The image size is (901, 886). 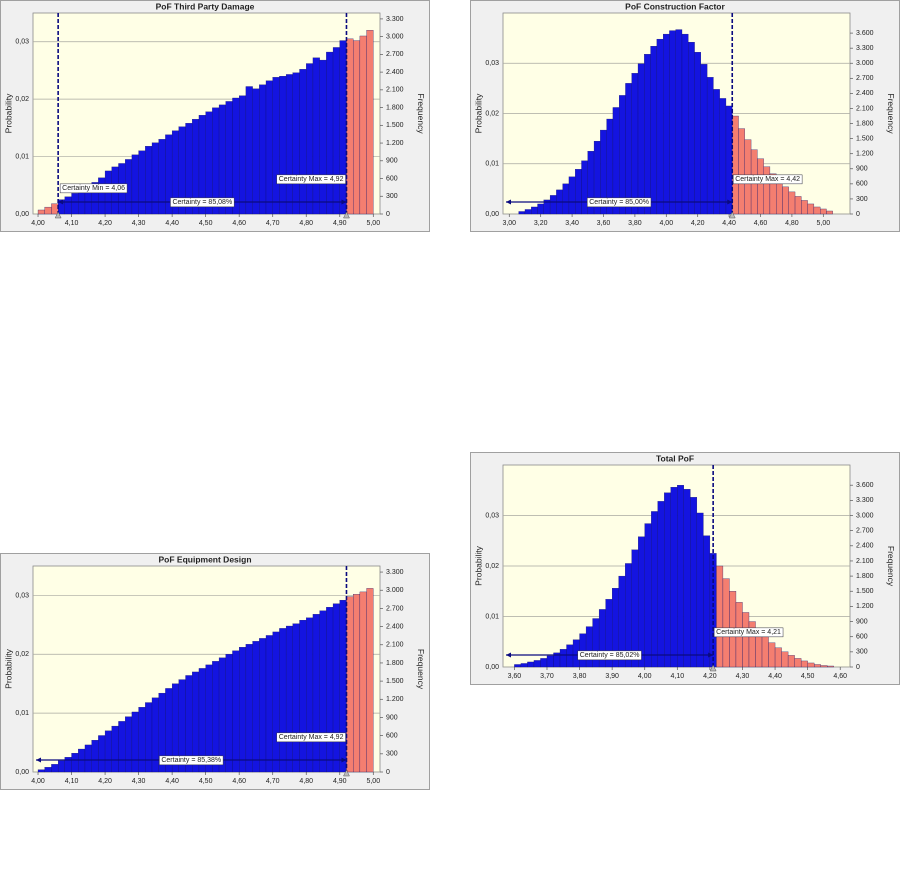 What do you see at coordinates (478, 113) in the screenshot?
I see `y-axis-title: Probability` at bounding box center [478, 113].